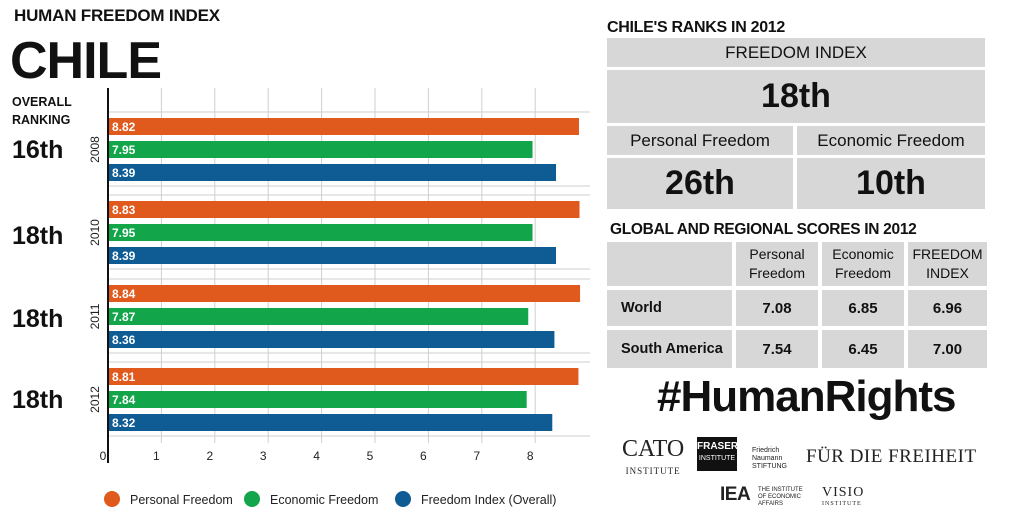 This screenshot has width=1024, height=512. Describe the element at coordinates (669, 308) in the screenshot. I see `scores-row-label: World` at that location.